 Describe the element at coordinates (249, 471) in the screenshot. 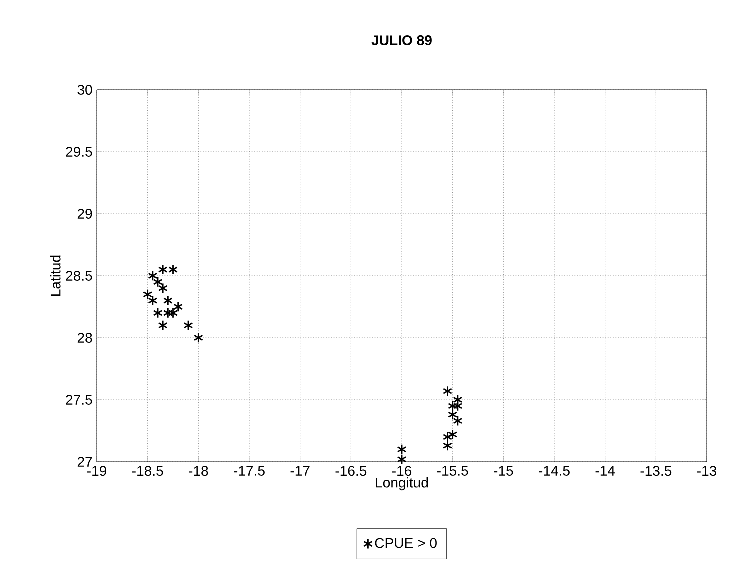

I see `x-tick-label: -17.5` at that location.